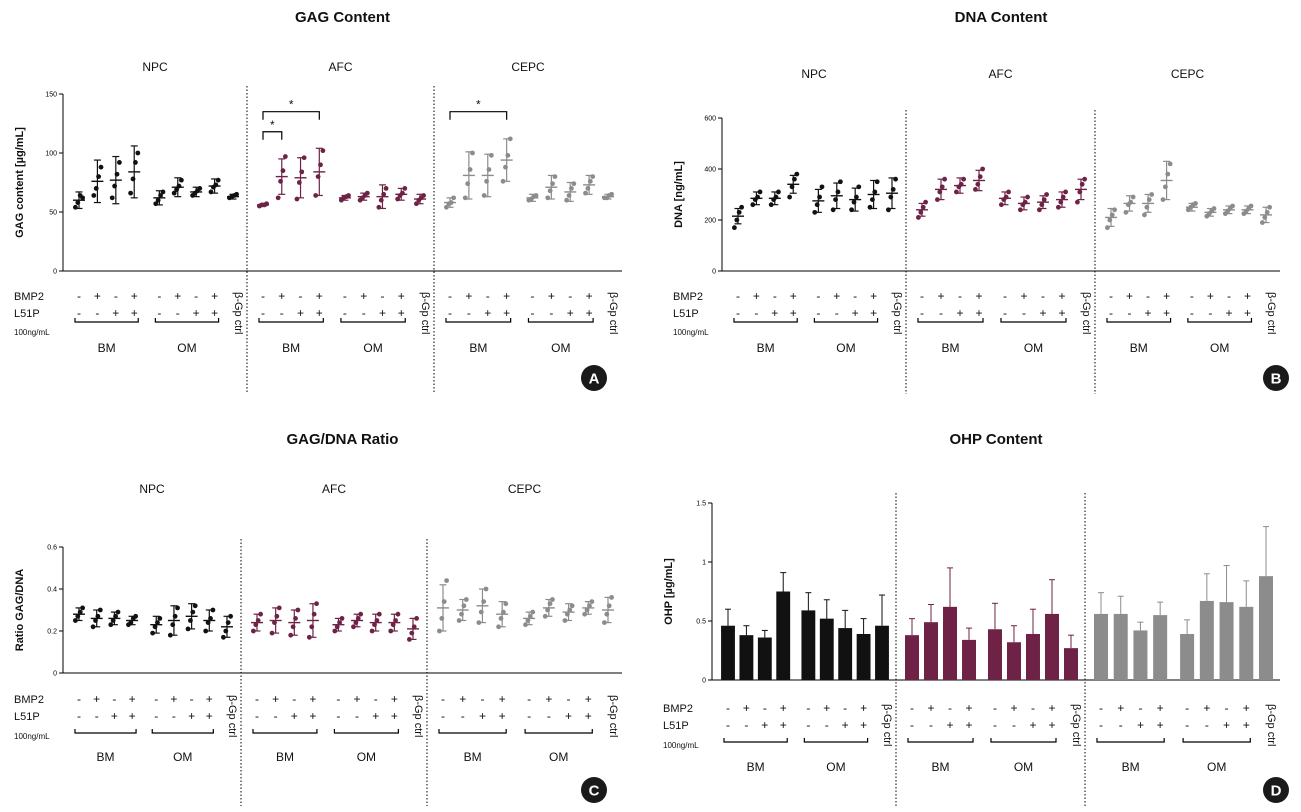 The height and width of the screenshot is (812, 1301). Describe the element at coordinates (51, 95) in the screenshot. I see `y-tick-label: 150` at that location.